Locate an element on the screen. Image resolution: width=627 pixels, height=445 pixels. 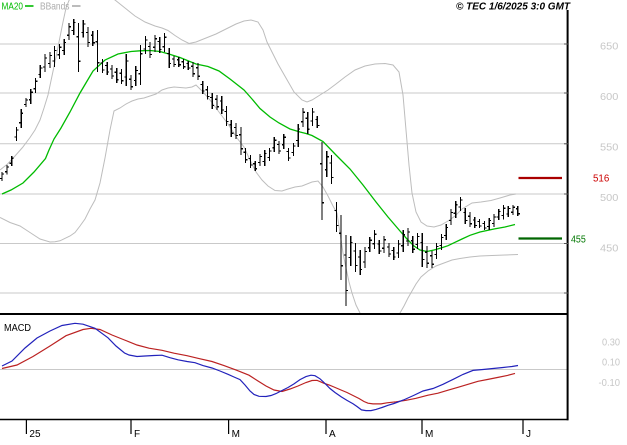
svg-text: 450 is located at coordinates (609, 249).